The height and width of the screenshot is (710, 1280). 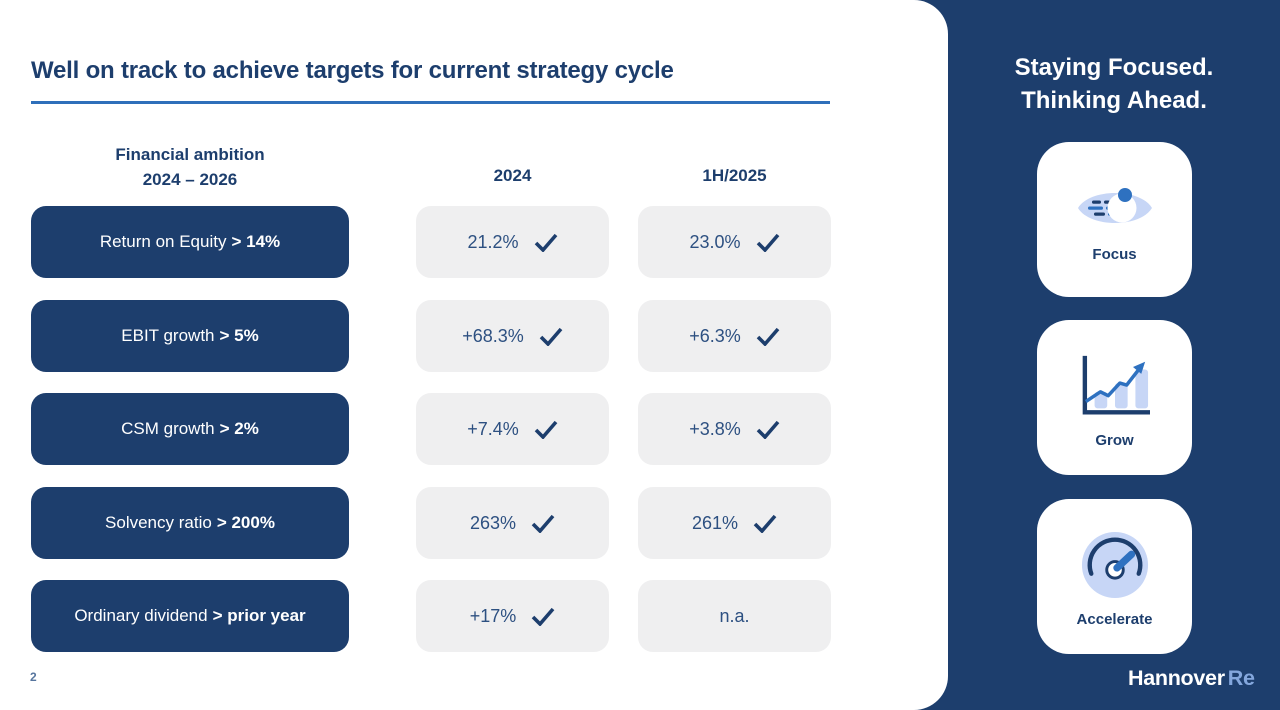 I want to click on metric-pill-ordinary-dividend: Ordinary dividend > prior year, so click(x=190, y=616).